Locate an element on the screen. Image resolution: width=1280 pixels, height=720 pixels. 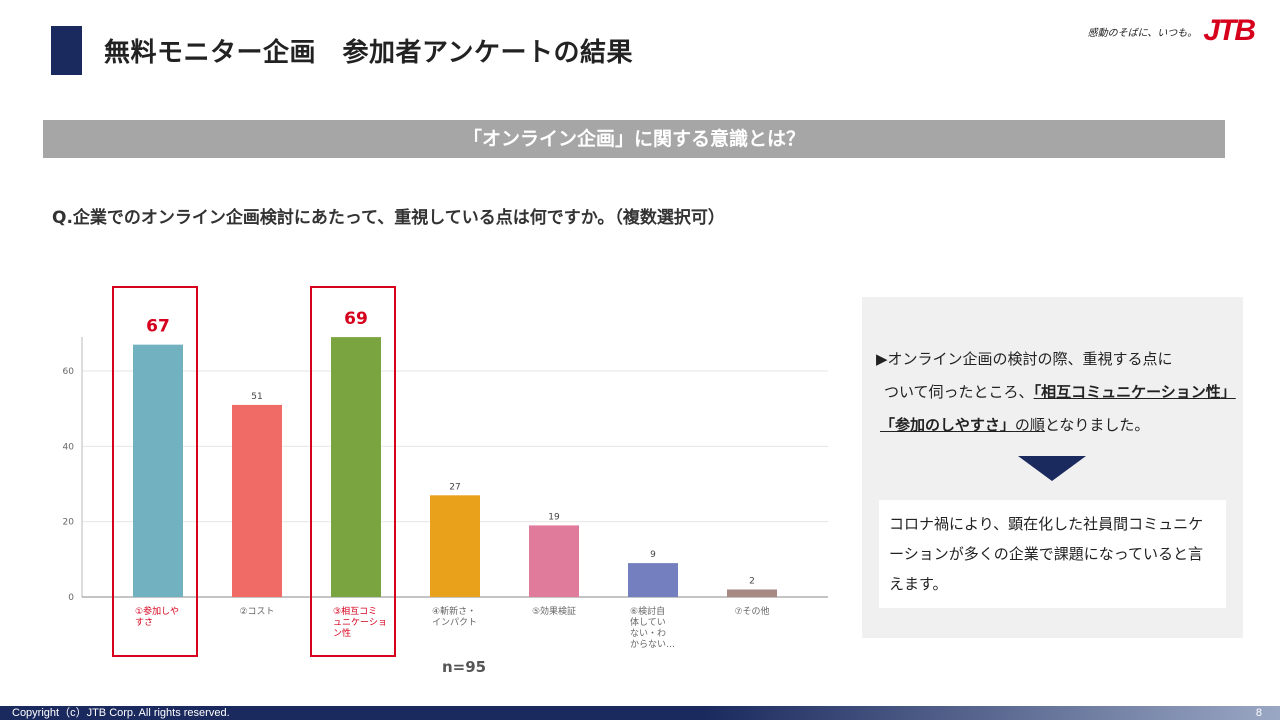
sample-size-label: n=95 is located at coordinates (464, 667).